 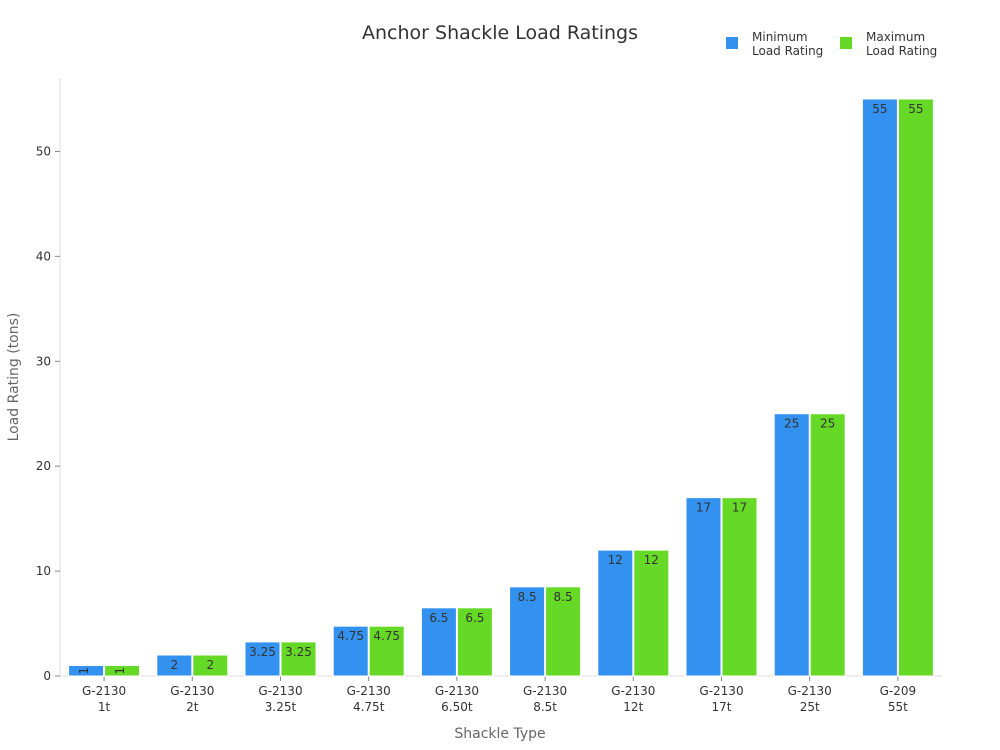 I want to click on y-axis-title: Load Rating (tons), so click(x=14, y=377).